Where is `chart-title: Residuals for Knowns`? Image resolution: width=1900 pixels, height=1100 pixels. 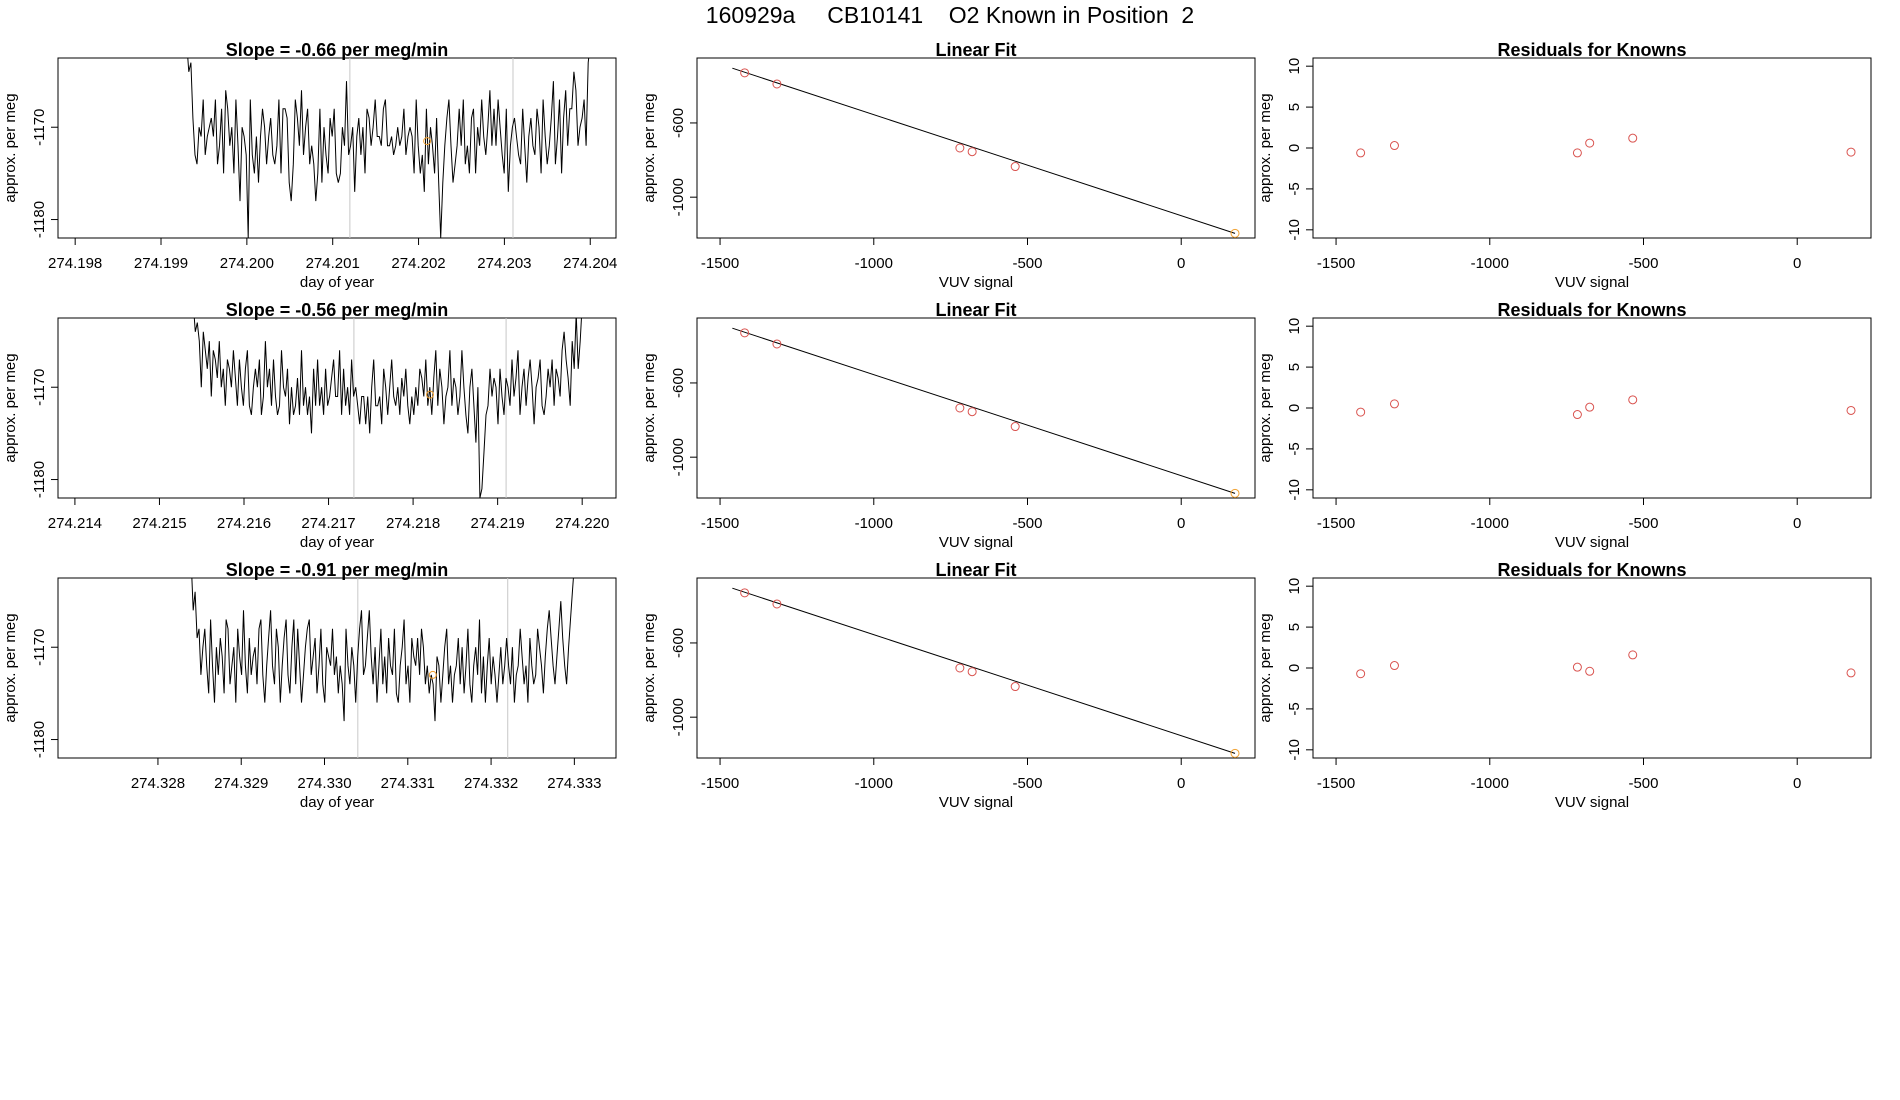
chart-title: Residuals for Knowns is located at coordinates (1591, 310).